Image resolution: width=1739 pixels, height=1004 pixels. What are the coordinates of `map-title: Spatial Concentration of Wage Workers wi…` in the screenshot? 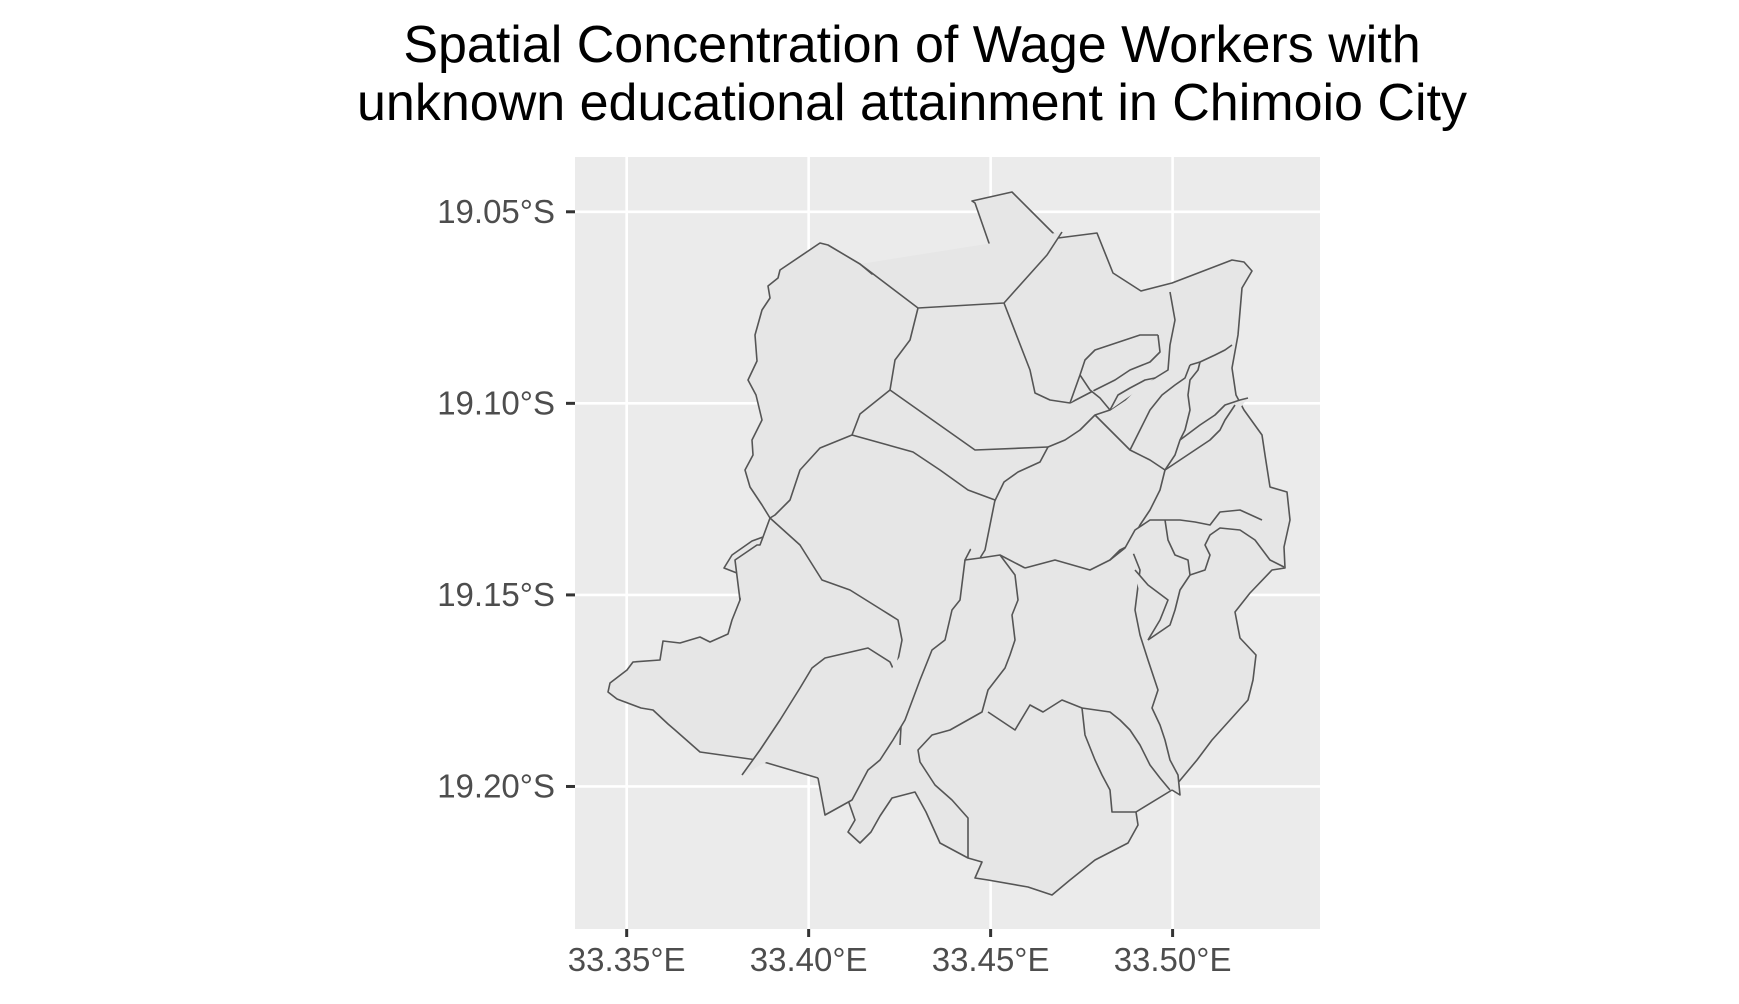 It's located at (912, 74).